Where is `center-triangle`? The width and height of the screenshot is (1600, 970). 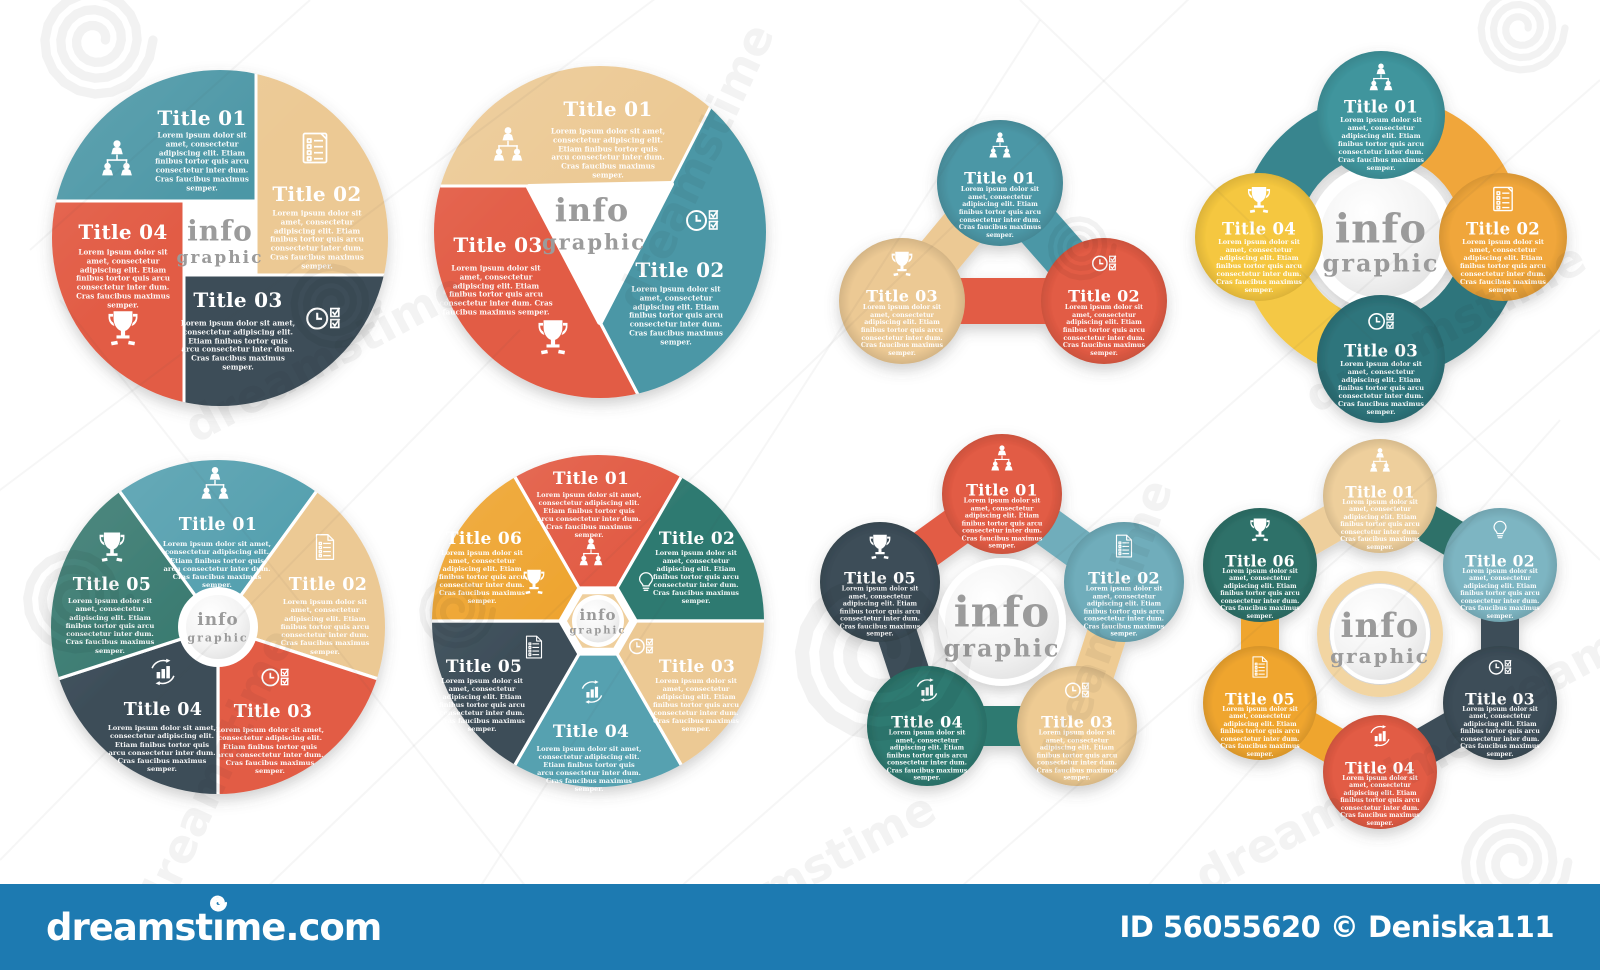
center-triangle is located at coordinates (600, 253).